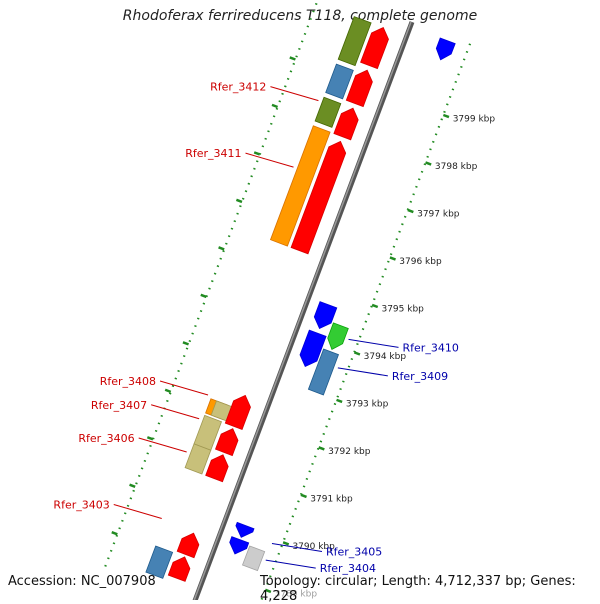  Describe the element at coordinates (385, 357) in the screenshot. I see `tick-label: 3794 kbp` at that location.